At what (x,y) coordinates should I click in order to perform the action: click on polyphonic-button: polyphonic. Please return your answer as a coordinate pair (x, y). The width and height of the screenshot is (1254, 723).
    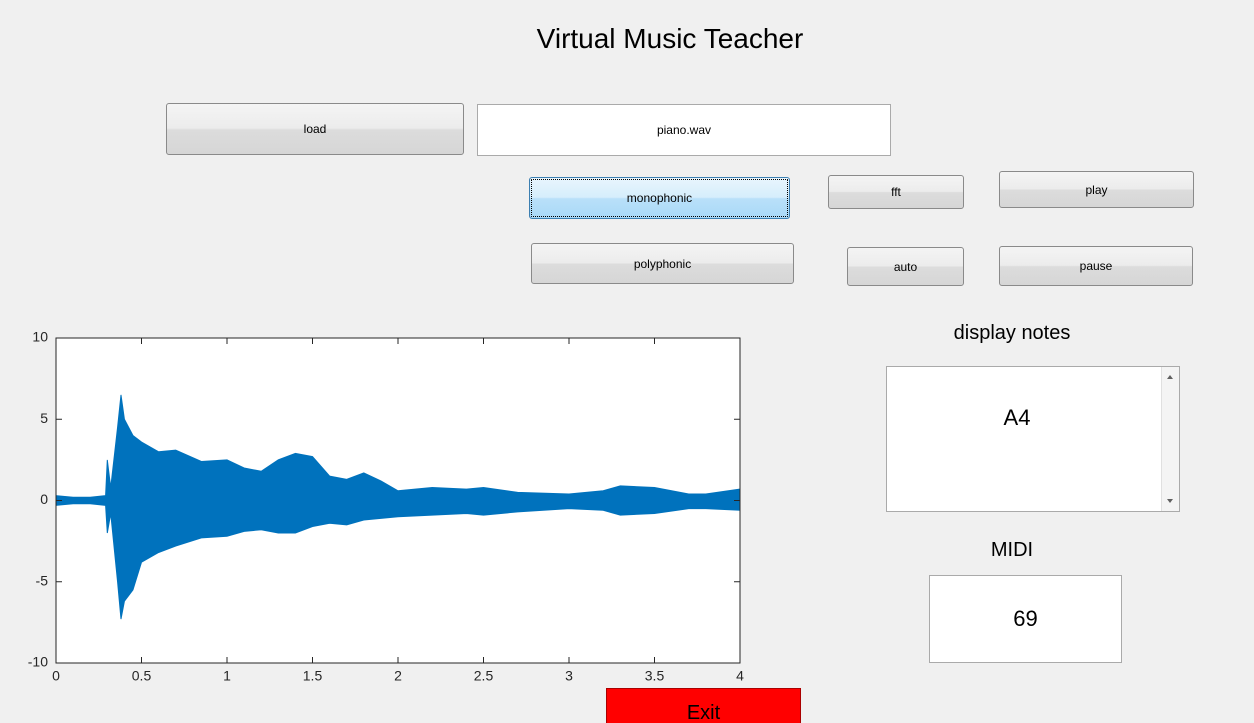
    Looking at the image, I should click on (662, 263).